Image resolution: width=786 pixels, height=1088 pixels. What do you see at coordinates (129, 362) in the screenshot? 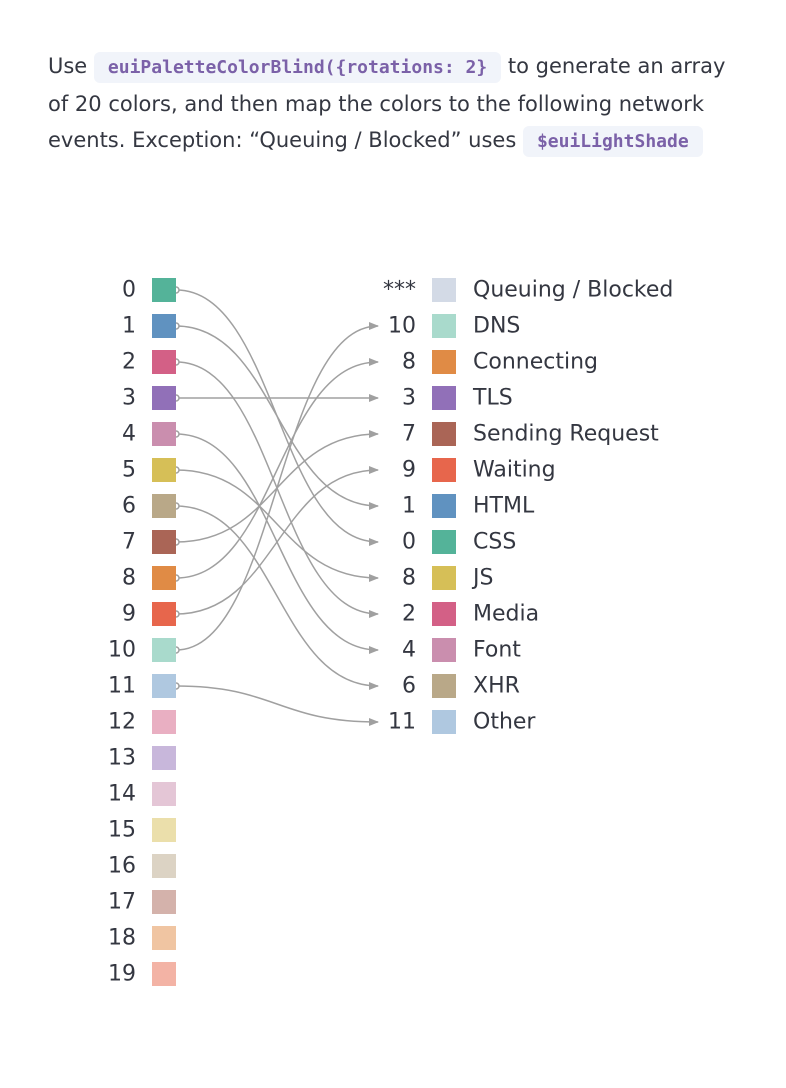
I see `palette-index: 2` at bounding box center [129, 362].